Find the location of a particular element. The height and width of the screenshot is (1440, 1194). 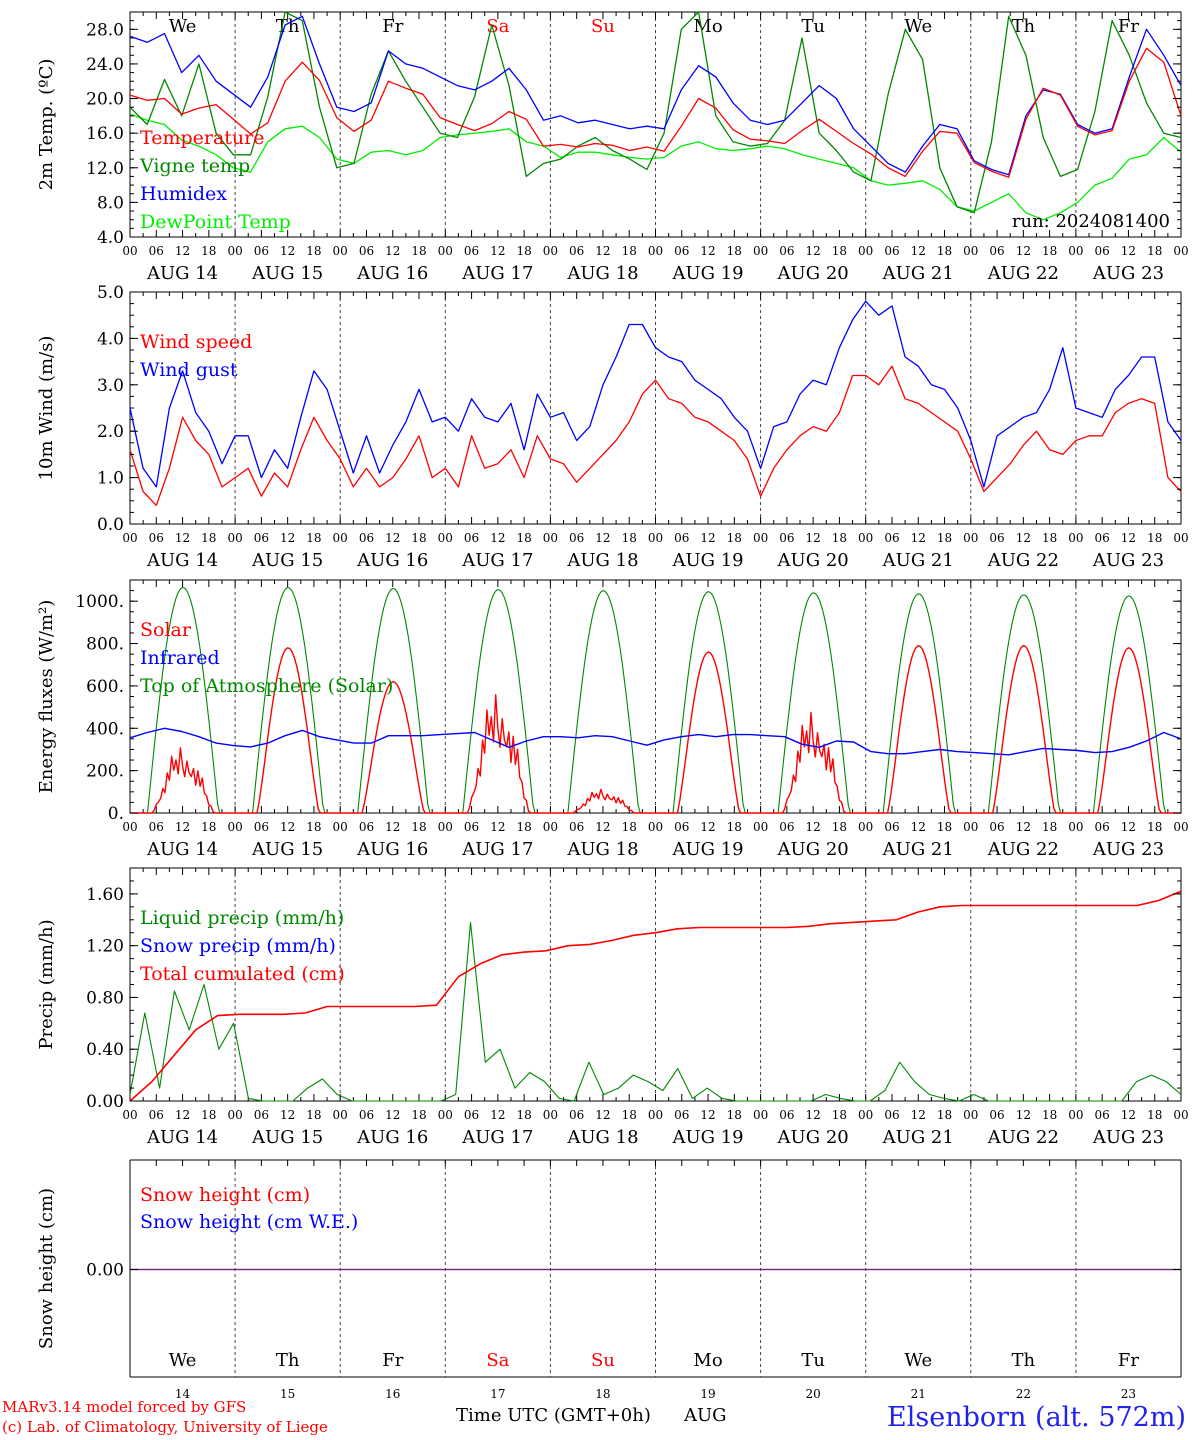

y-tick-label: 600. is located at coordinates (105, 687).